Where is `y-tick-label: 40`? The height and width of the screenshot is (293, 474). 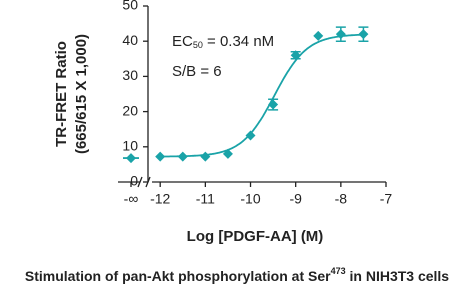
y-tick-label: 40 is located at coordinates (130, 40).